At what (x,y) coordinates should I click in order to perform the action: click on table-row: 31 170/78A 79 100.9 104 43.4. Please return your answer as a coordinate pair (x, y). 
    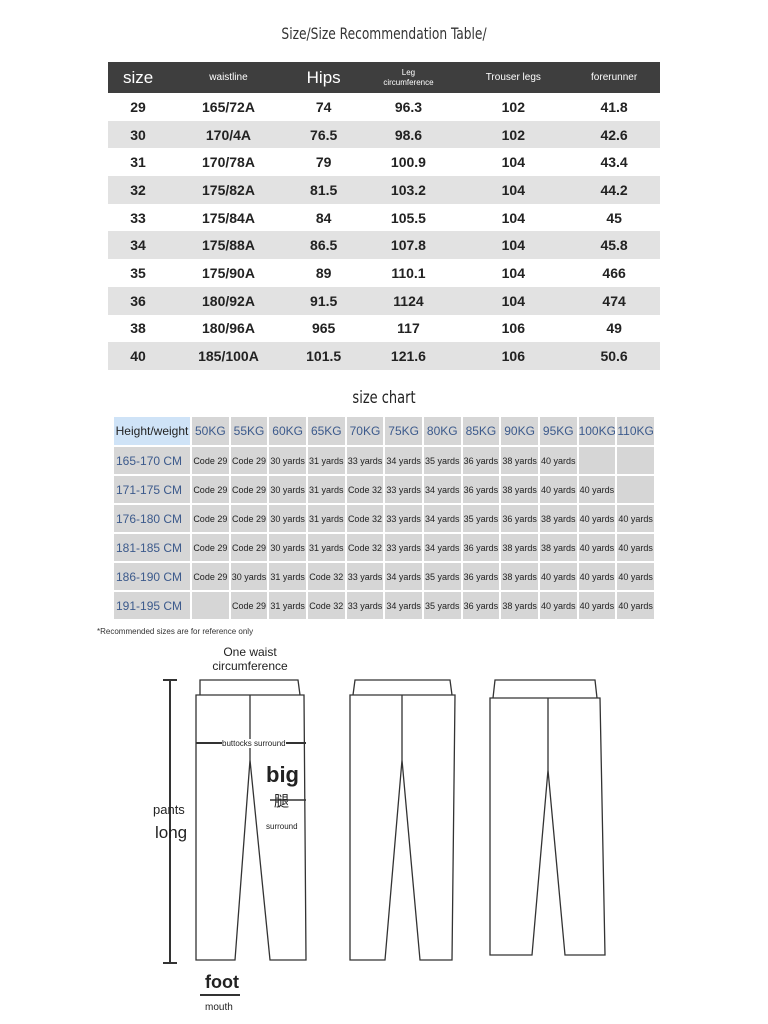
    Looking at the image, I should click on (384, 162).